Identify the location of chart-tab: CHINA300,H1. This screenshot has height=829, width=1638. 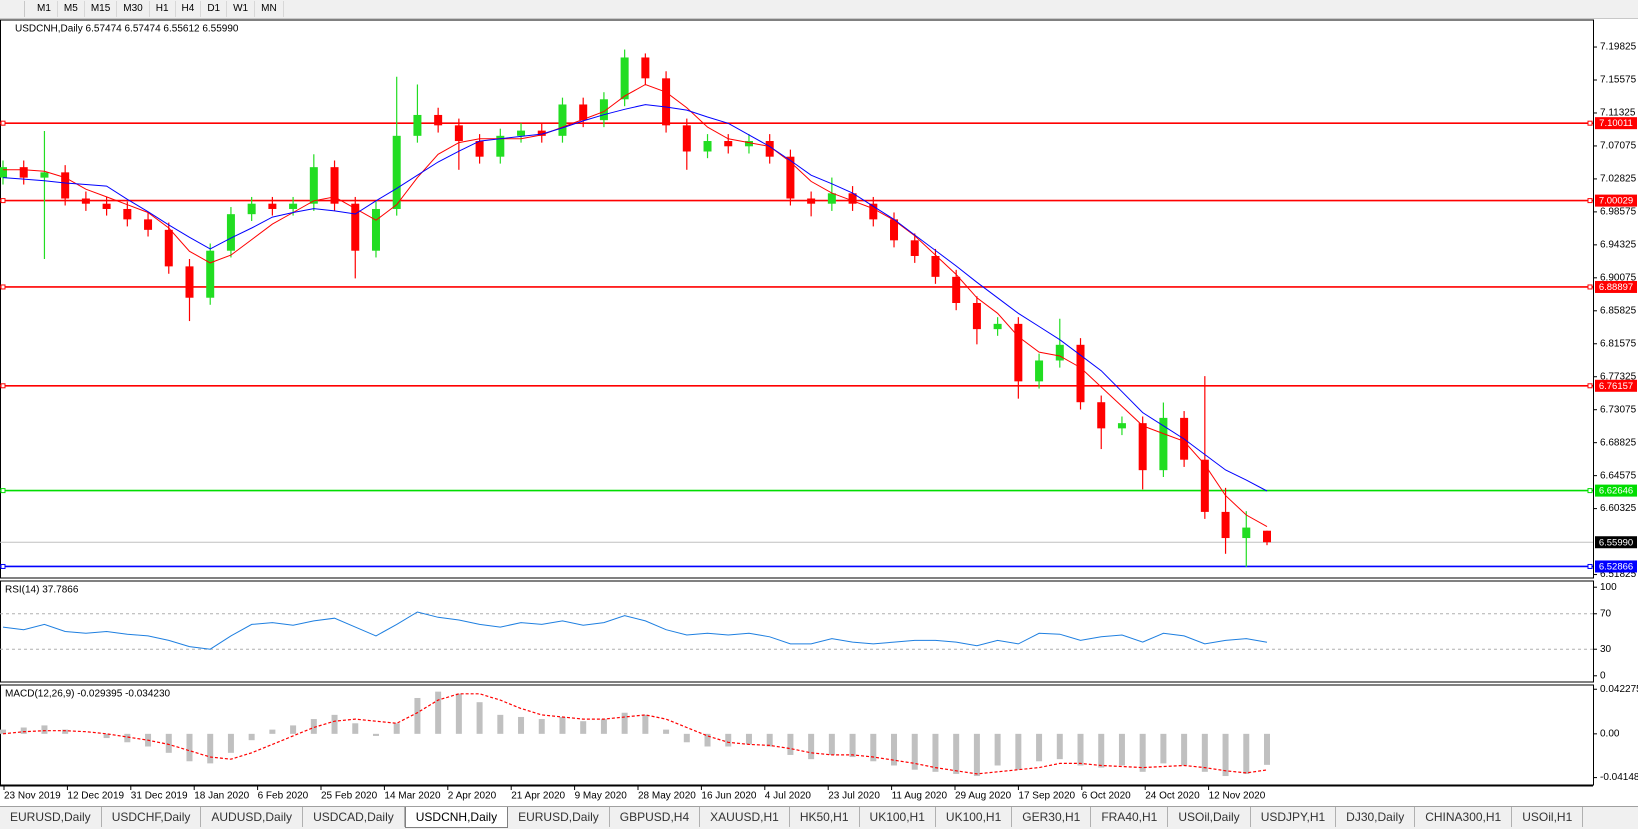
(1464, 817).